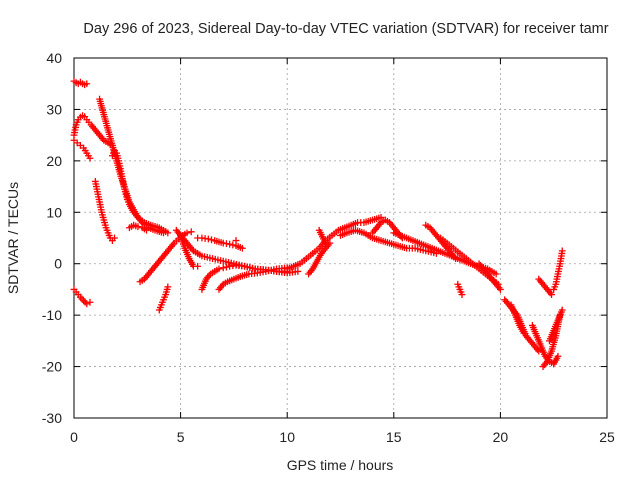 The width and height of the screenshot is (640, 480). What do you see at coordinates (181, 437) in the screenshot?
I see `x-tick-label: 5` at bounding box center [181, 437].